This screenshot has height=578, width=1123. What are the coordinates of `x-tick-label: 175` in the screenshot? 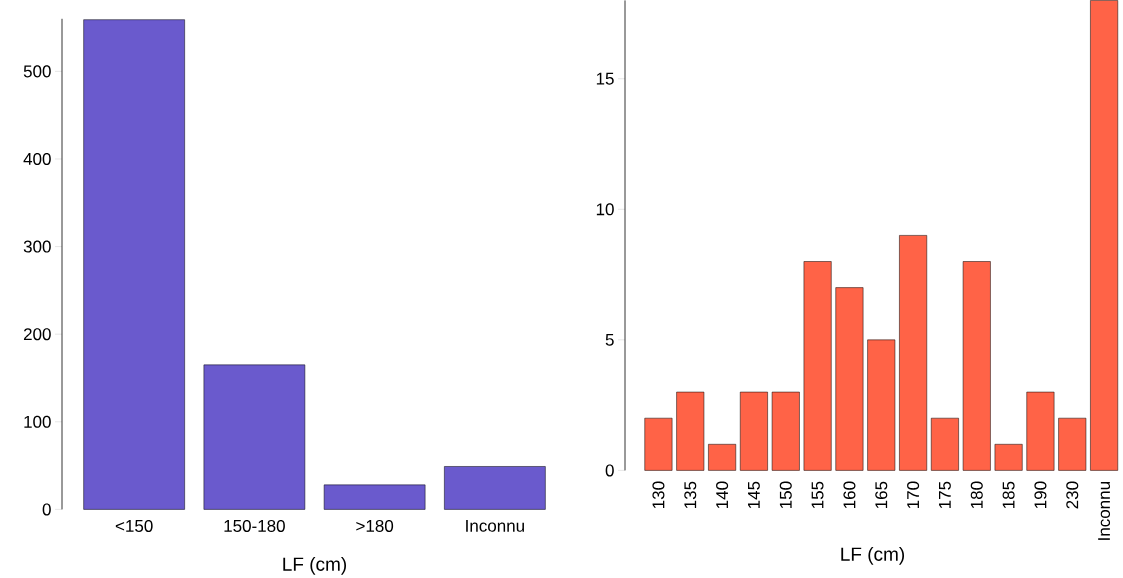 It's located at (945, 495).